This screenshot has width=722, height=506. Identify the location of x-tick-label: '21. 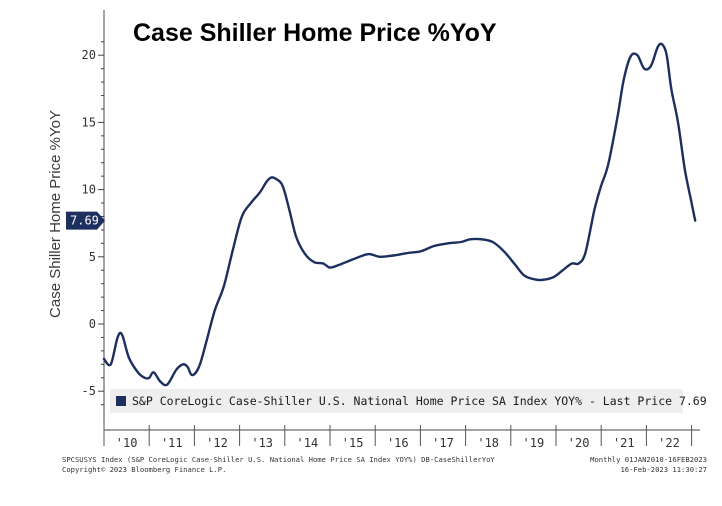
(624, 443).